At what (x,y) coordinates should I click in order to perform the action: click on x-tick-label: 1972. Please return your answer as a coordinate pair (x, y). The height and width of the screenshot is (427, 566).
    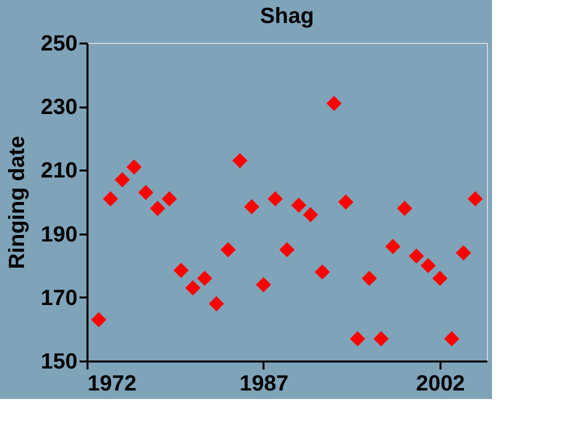
    Looking at the image, I should click on (112, 383).